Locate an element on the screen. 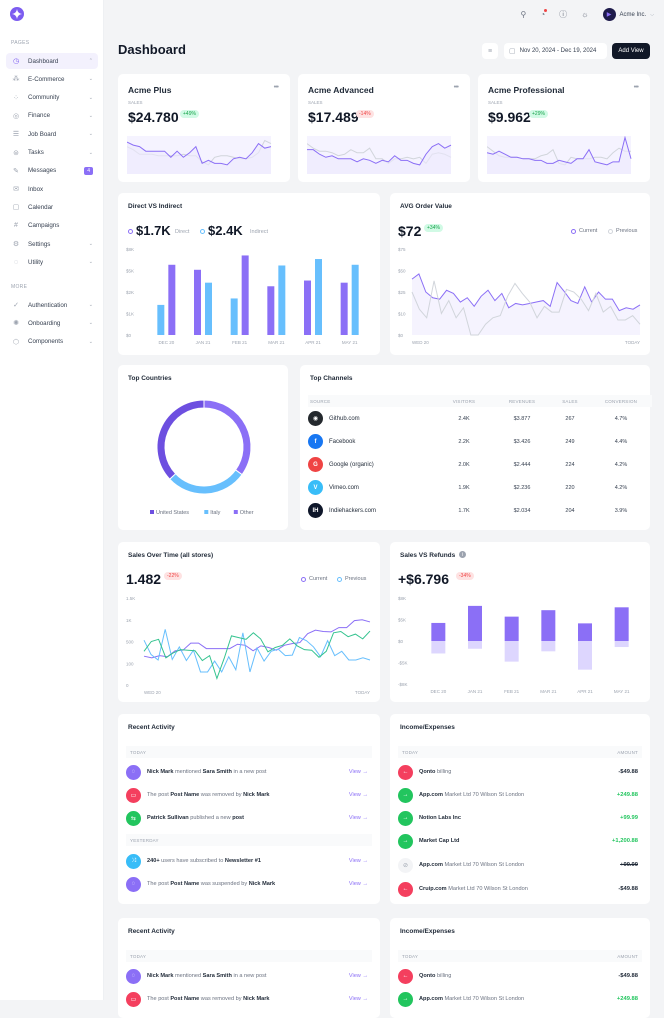  source-wrap: V Vimeo.com is located at coordinates (371, 487).